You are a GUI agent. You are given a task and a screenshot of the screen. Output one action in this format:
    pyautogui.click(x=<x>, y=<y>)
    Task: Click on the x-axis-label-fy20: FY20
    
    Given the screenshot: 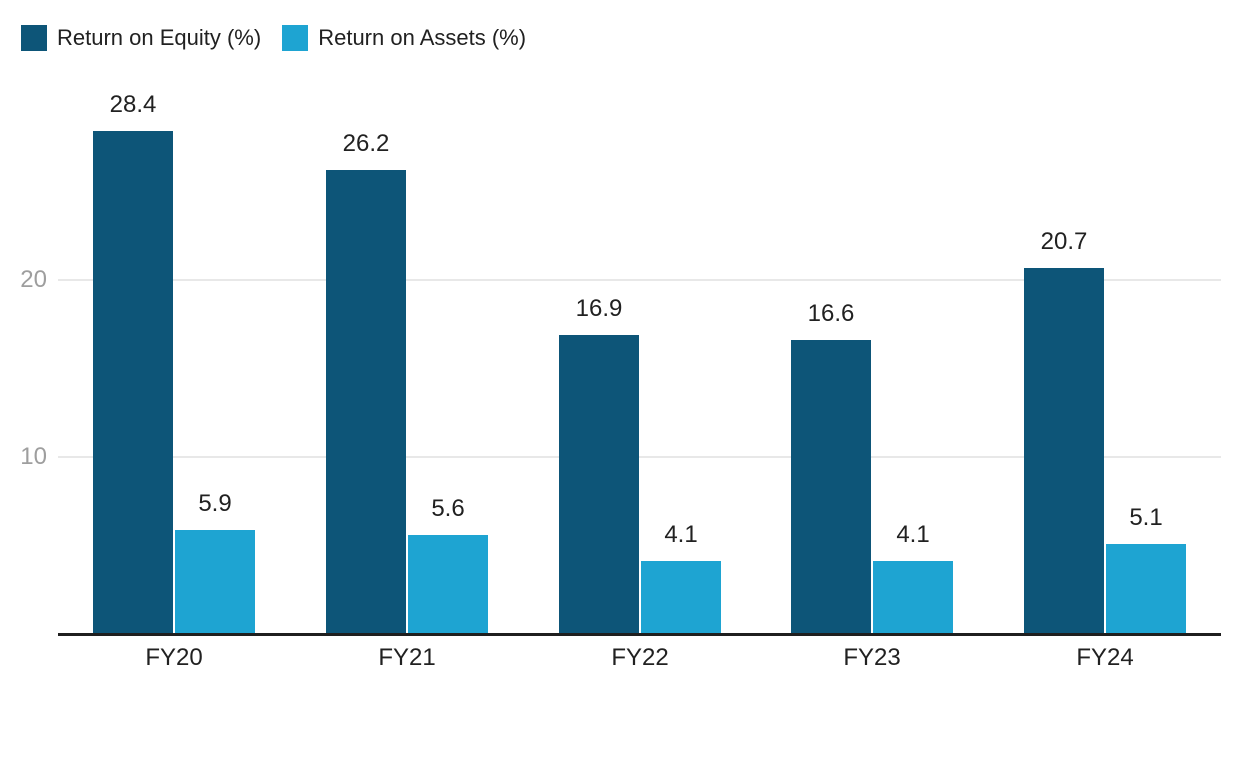 What is the action you would take?
    pyautogui.click(x=174, y=657)
    